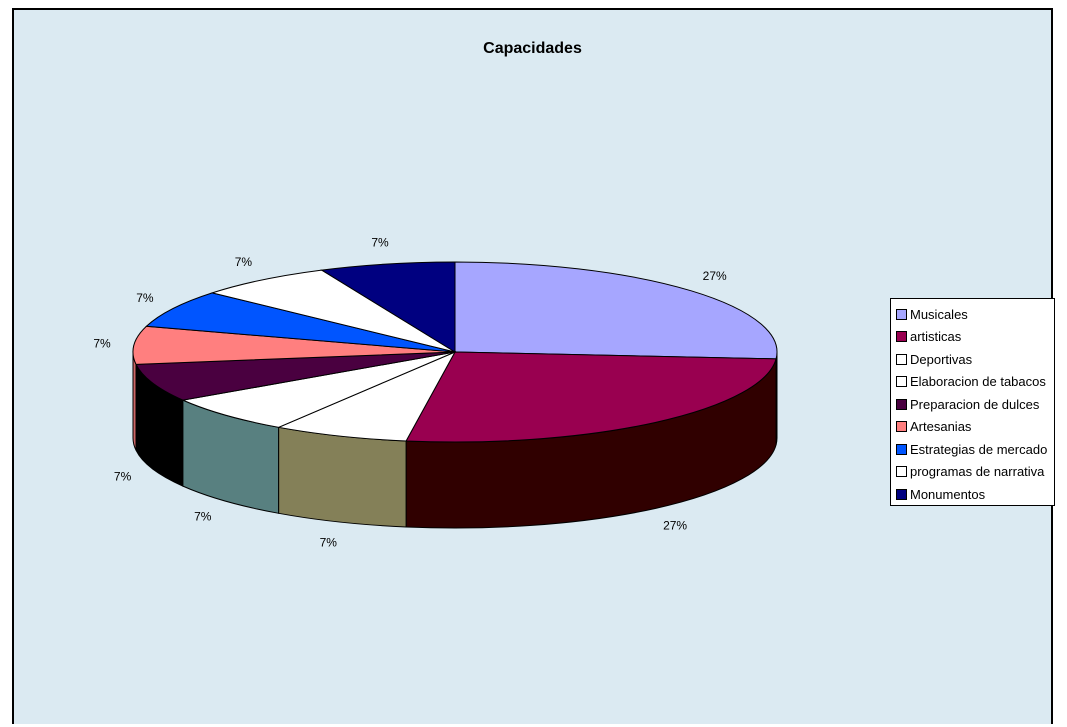 The height and width of the screenshot is (727, 1067). What do you see at coordinates (203, 517) in the screenshot?
I see `pie-data-label-3: 7%` at bounding box center [203, 517].